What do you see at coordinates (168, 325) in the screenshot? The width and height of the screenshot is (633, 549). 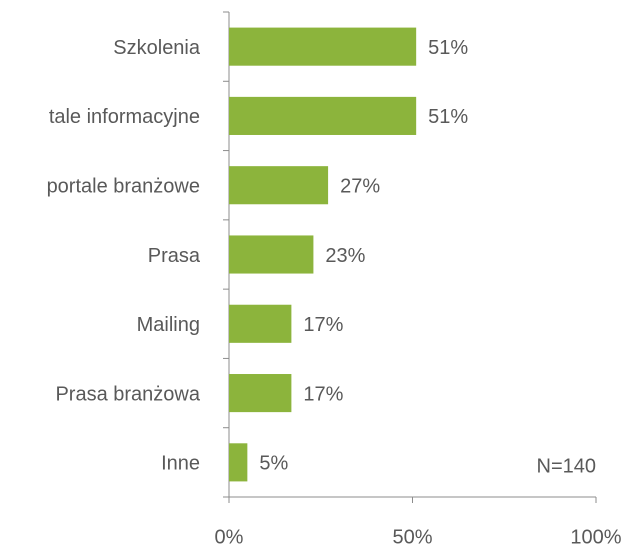 I see `y-tick-label: Mailing` at bounding box center [168, 325].